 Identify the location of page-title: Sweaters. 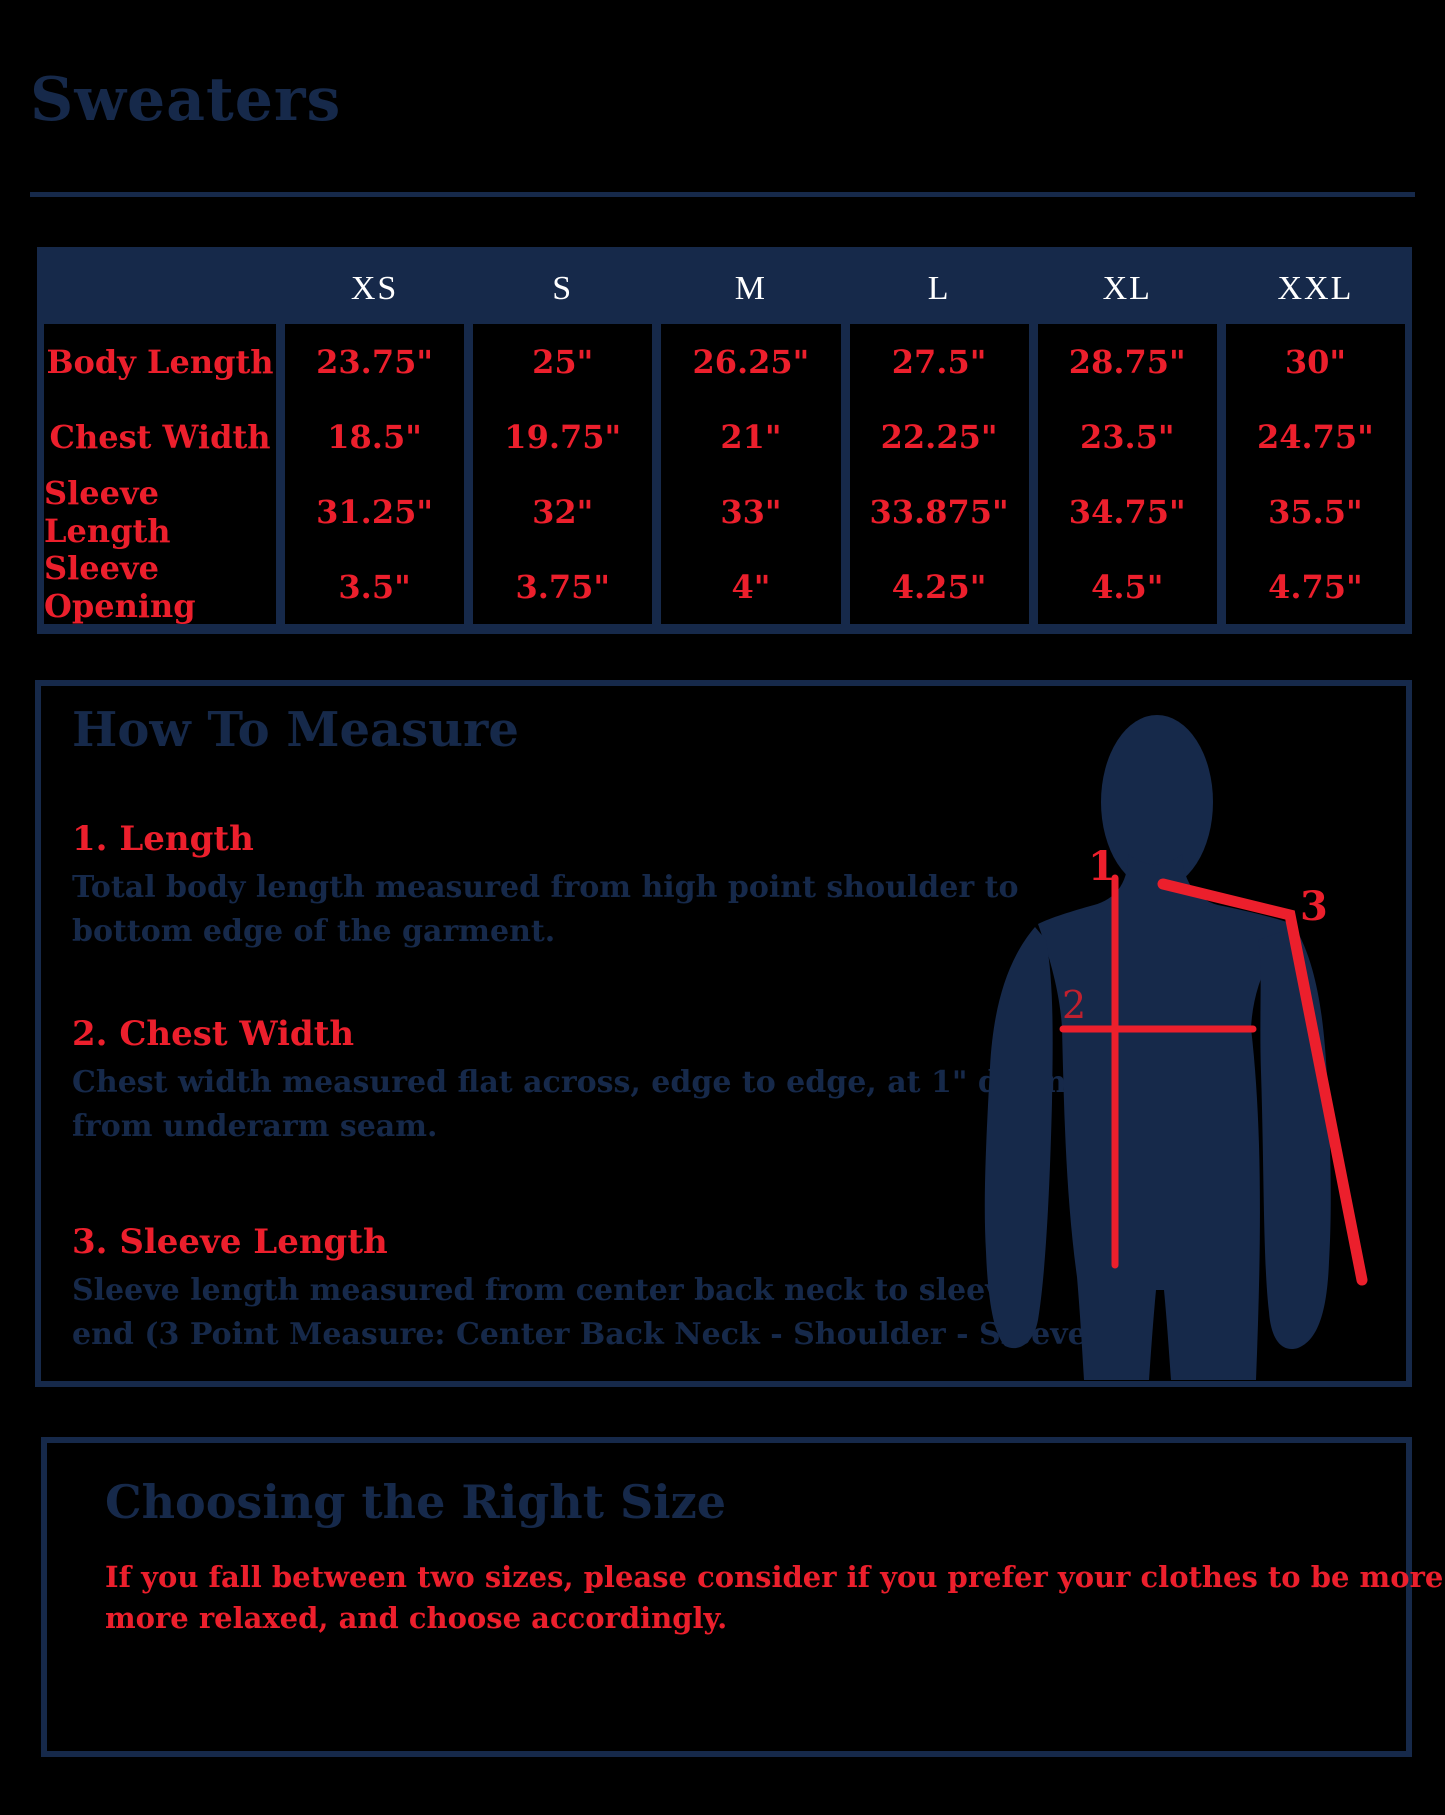
(186, 100).